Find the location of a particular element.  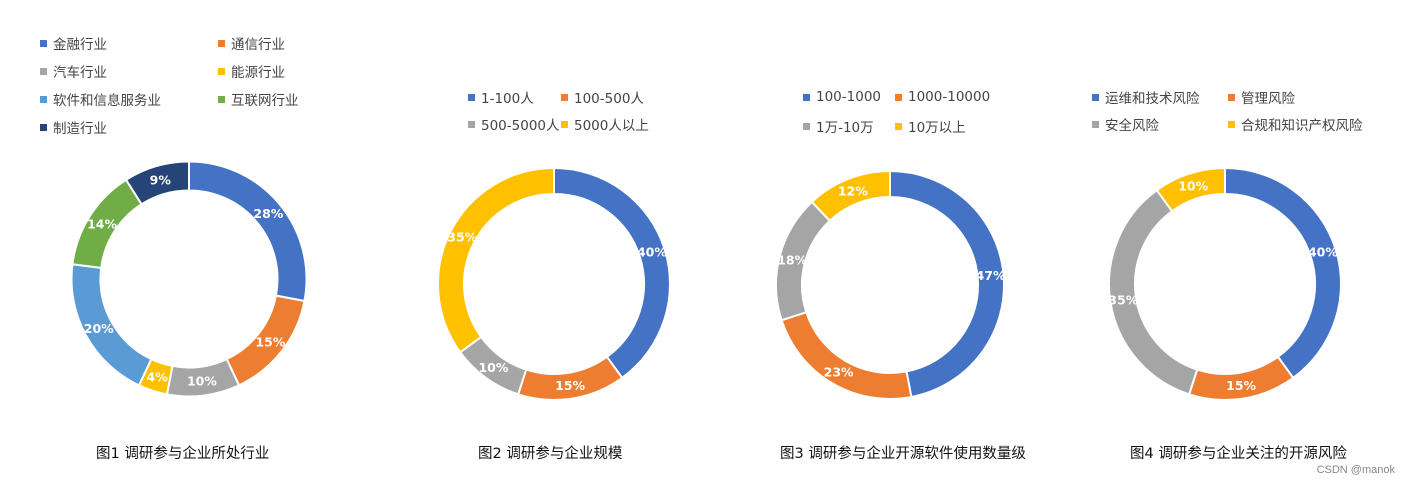

legend-item-1-6: 制造行业 is located at coordinates (73, 127).